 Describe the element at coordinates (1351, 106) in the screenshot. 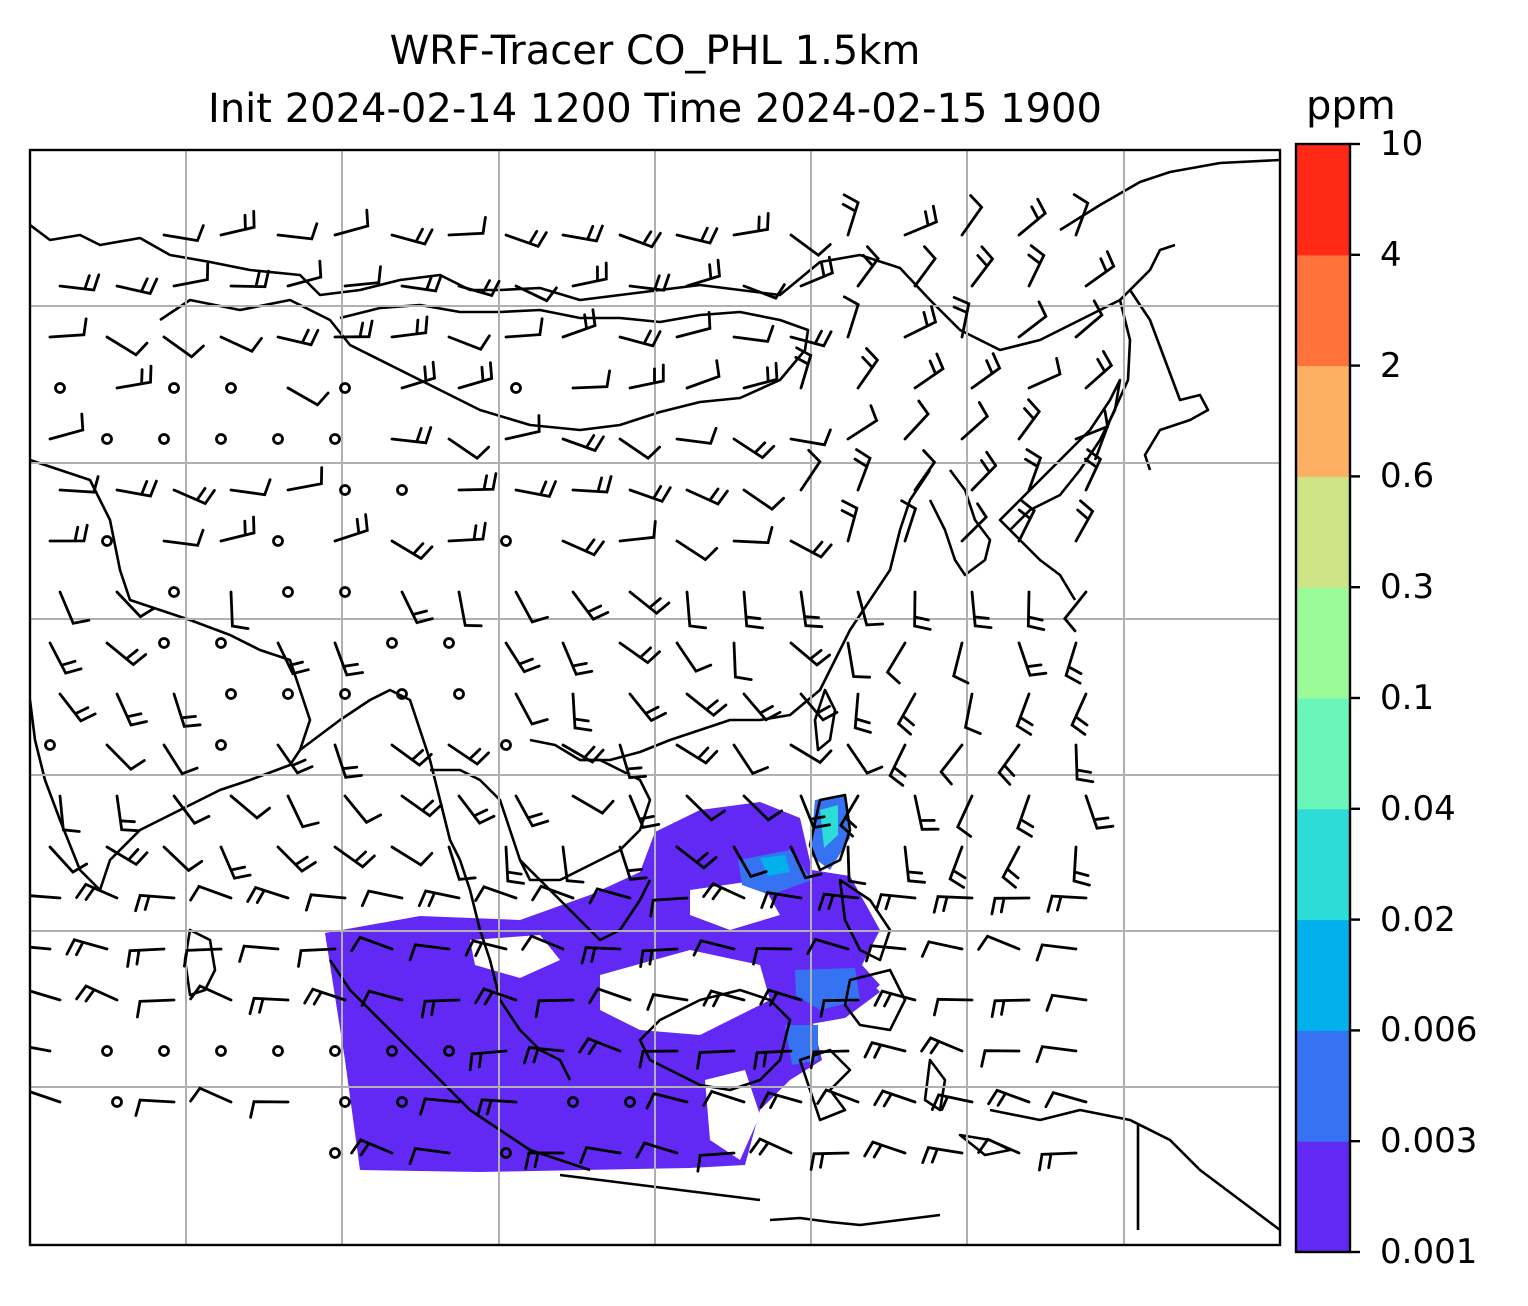

I see `colorbar-unit-label: ppm` at that location.